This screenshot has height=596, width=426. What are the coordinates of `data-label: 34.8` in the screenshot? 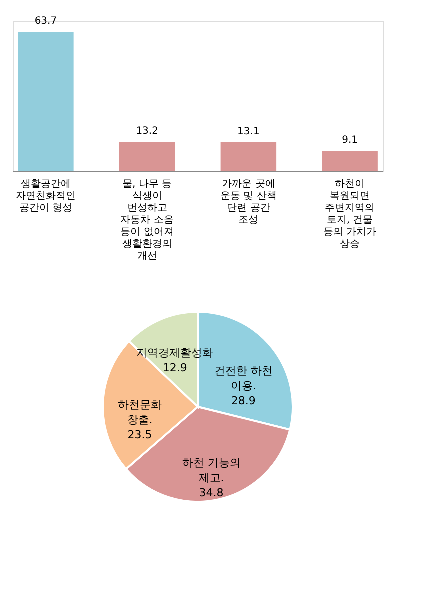 It's located at (211, 493).